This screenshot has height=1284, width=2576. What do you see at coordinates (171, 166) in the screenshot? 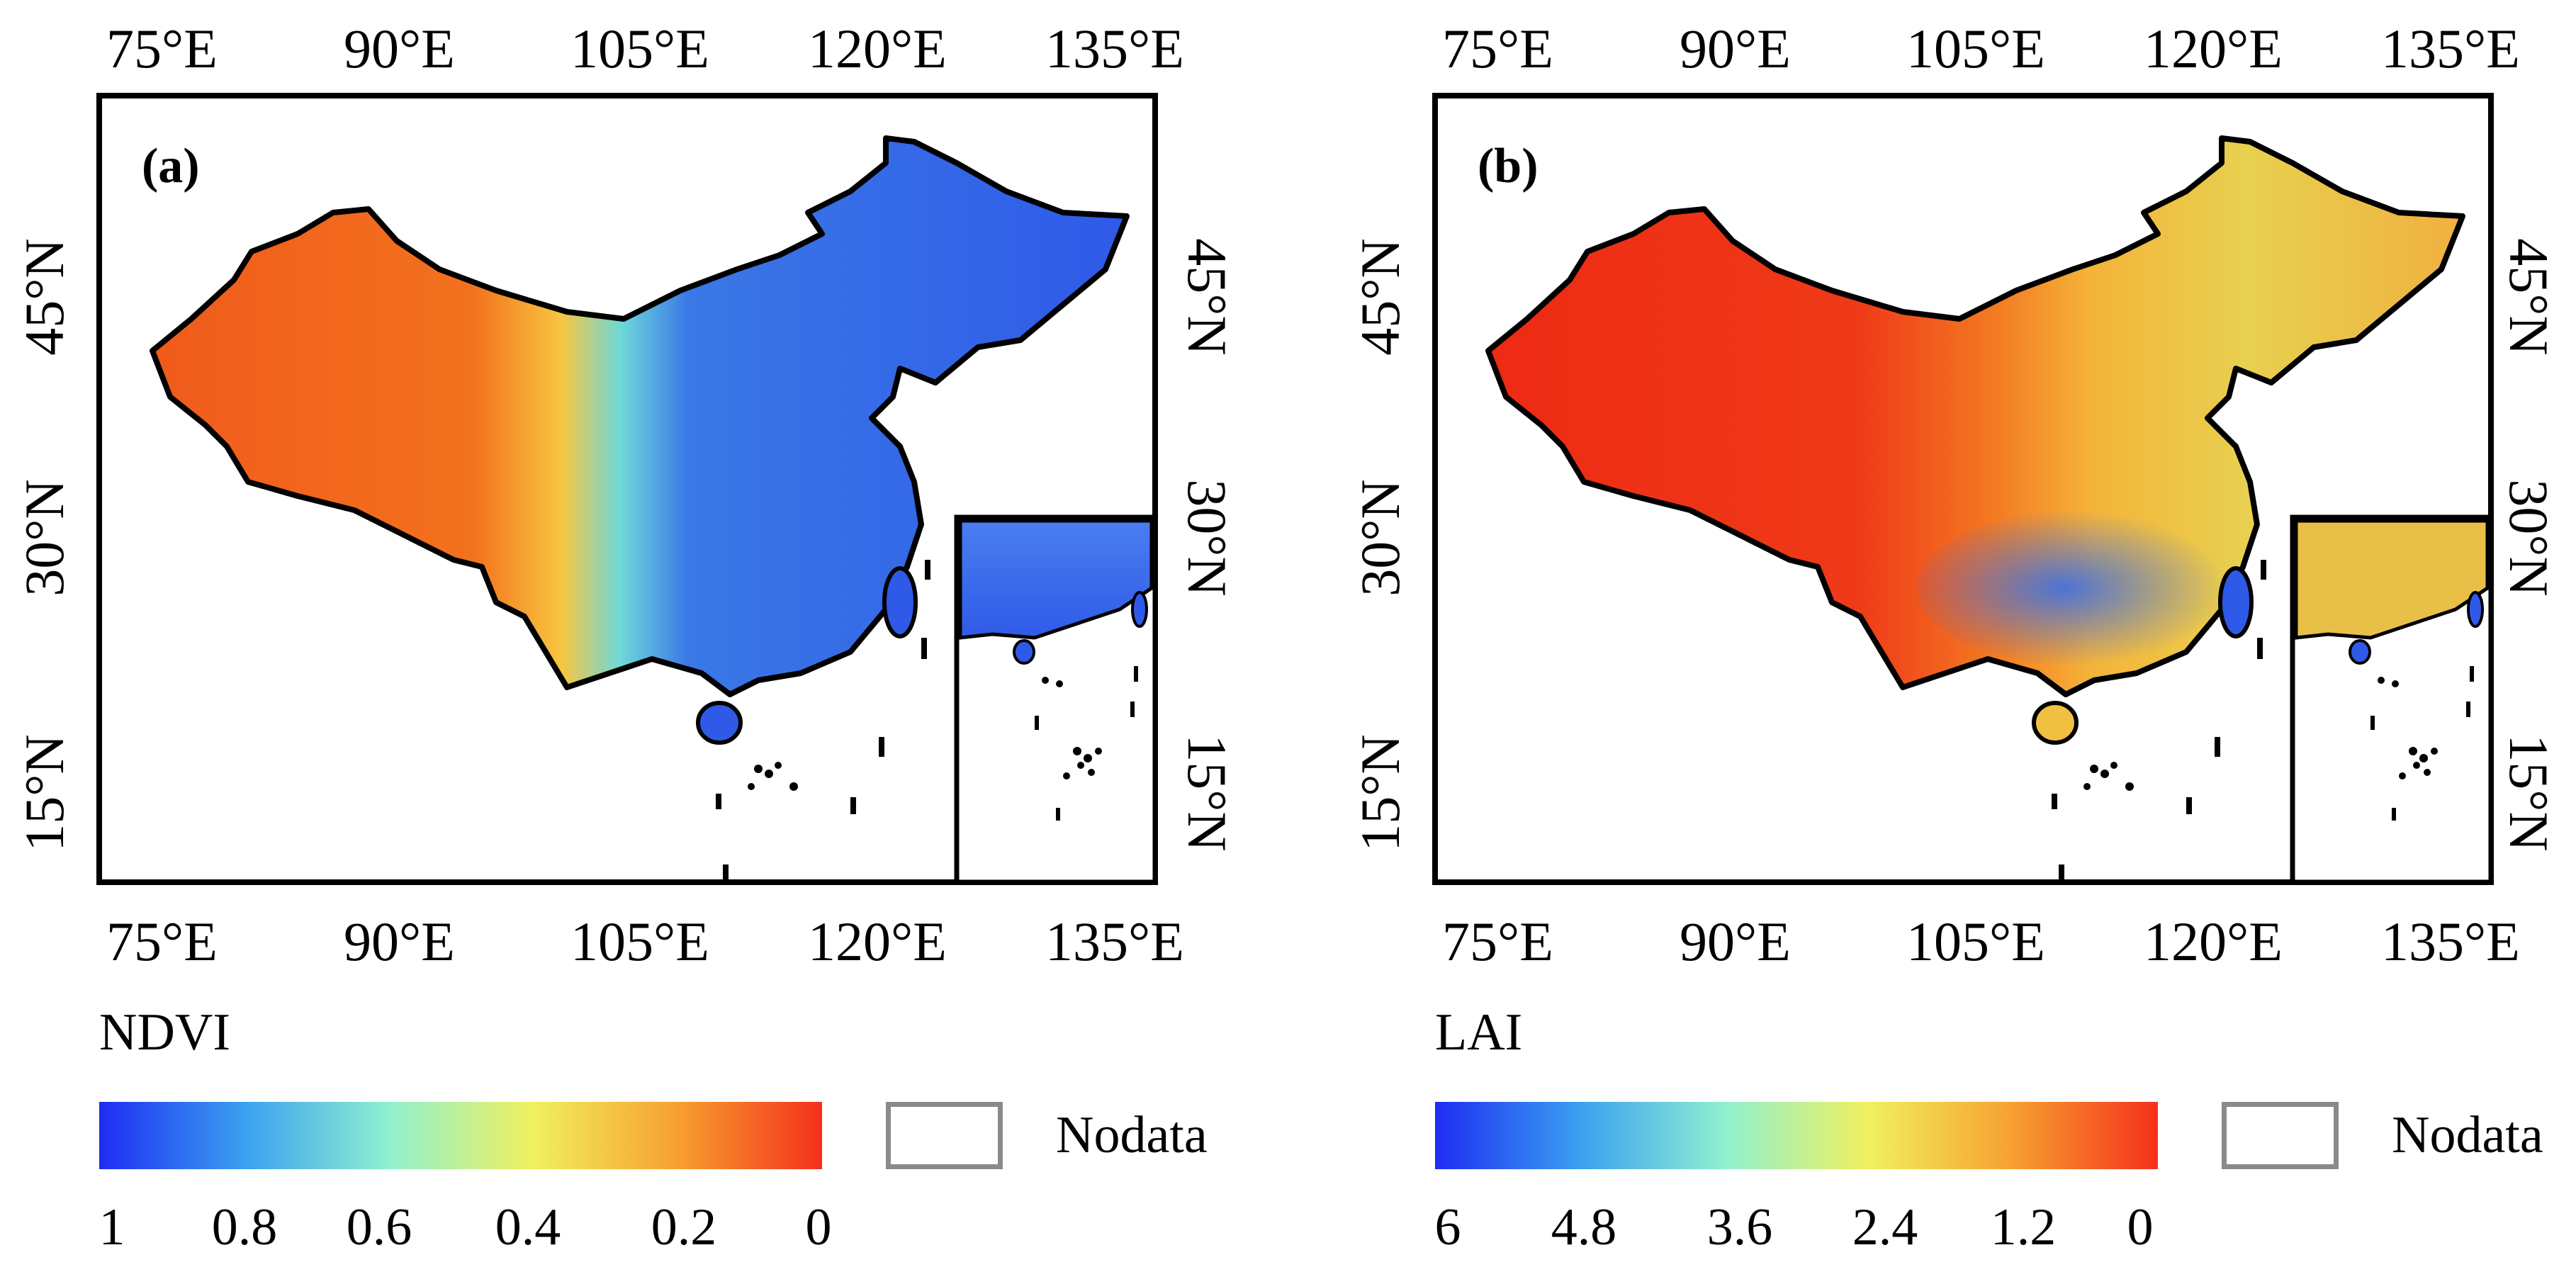
I see `panel-label: (a)` at bounding box center [171, 166].